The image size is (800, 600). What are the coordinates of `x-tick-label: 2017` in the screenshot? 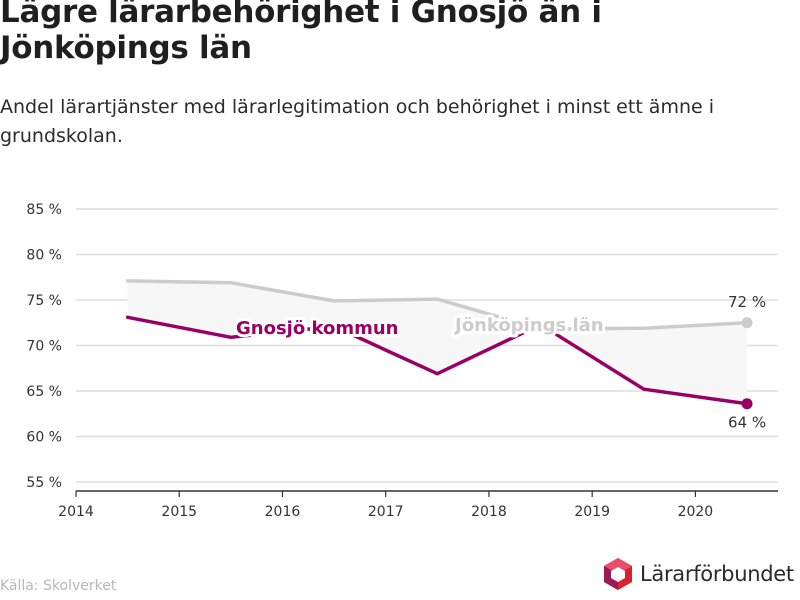 It's located at (386, 512).